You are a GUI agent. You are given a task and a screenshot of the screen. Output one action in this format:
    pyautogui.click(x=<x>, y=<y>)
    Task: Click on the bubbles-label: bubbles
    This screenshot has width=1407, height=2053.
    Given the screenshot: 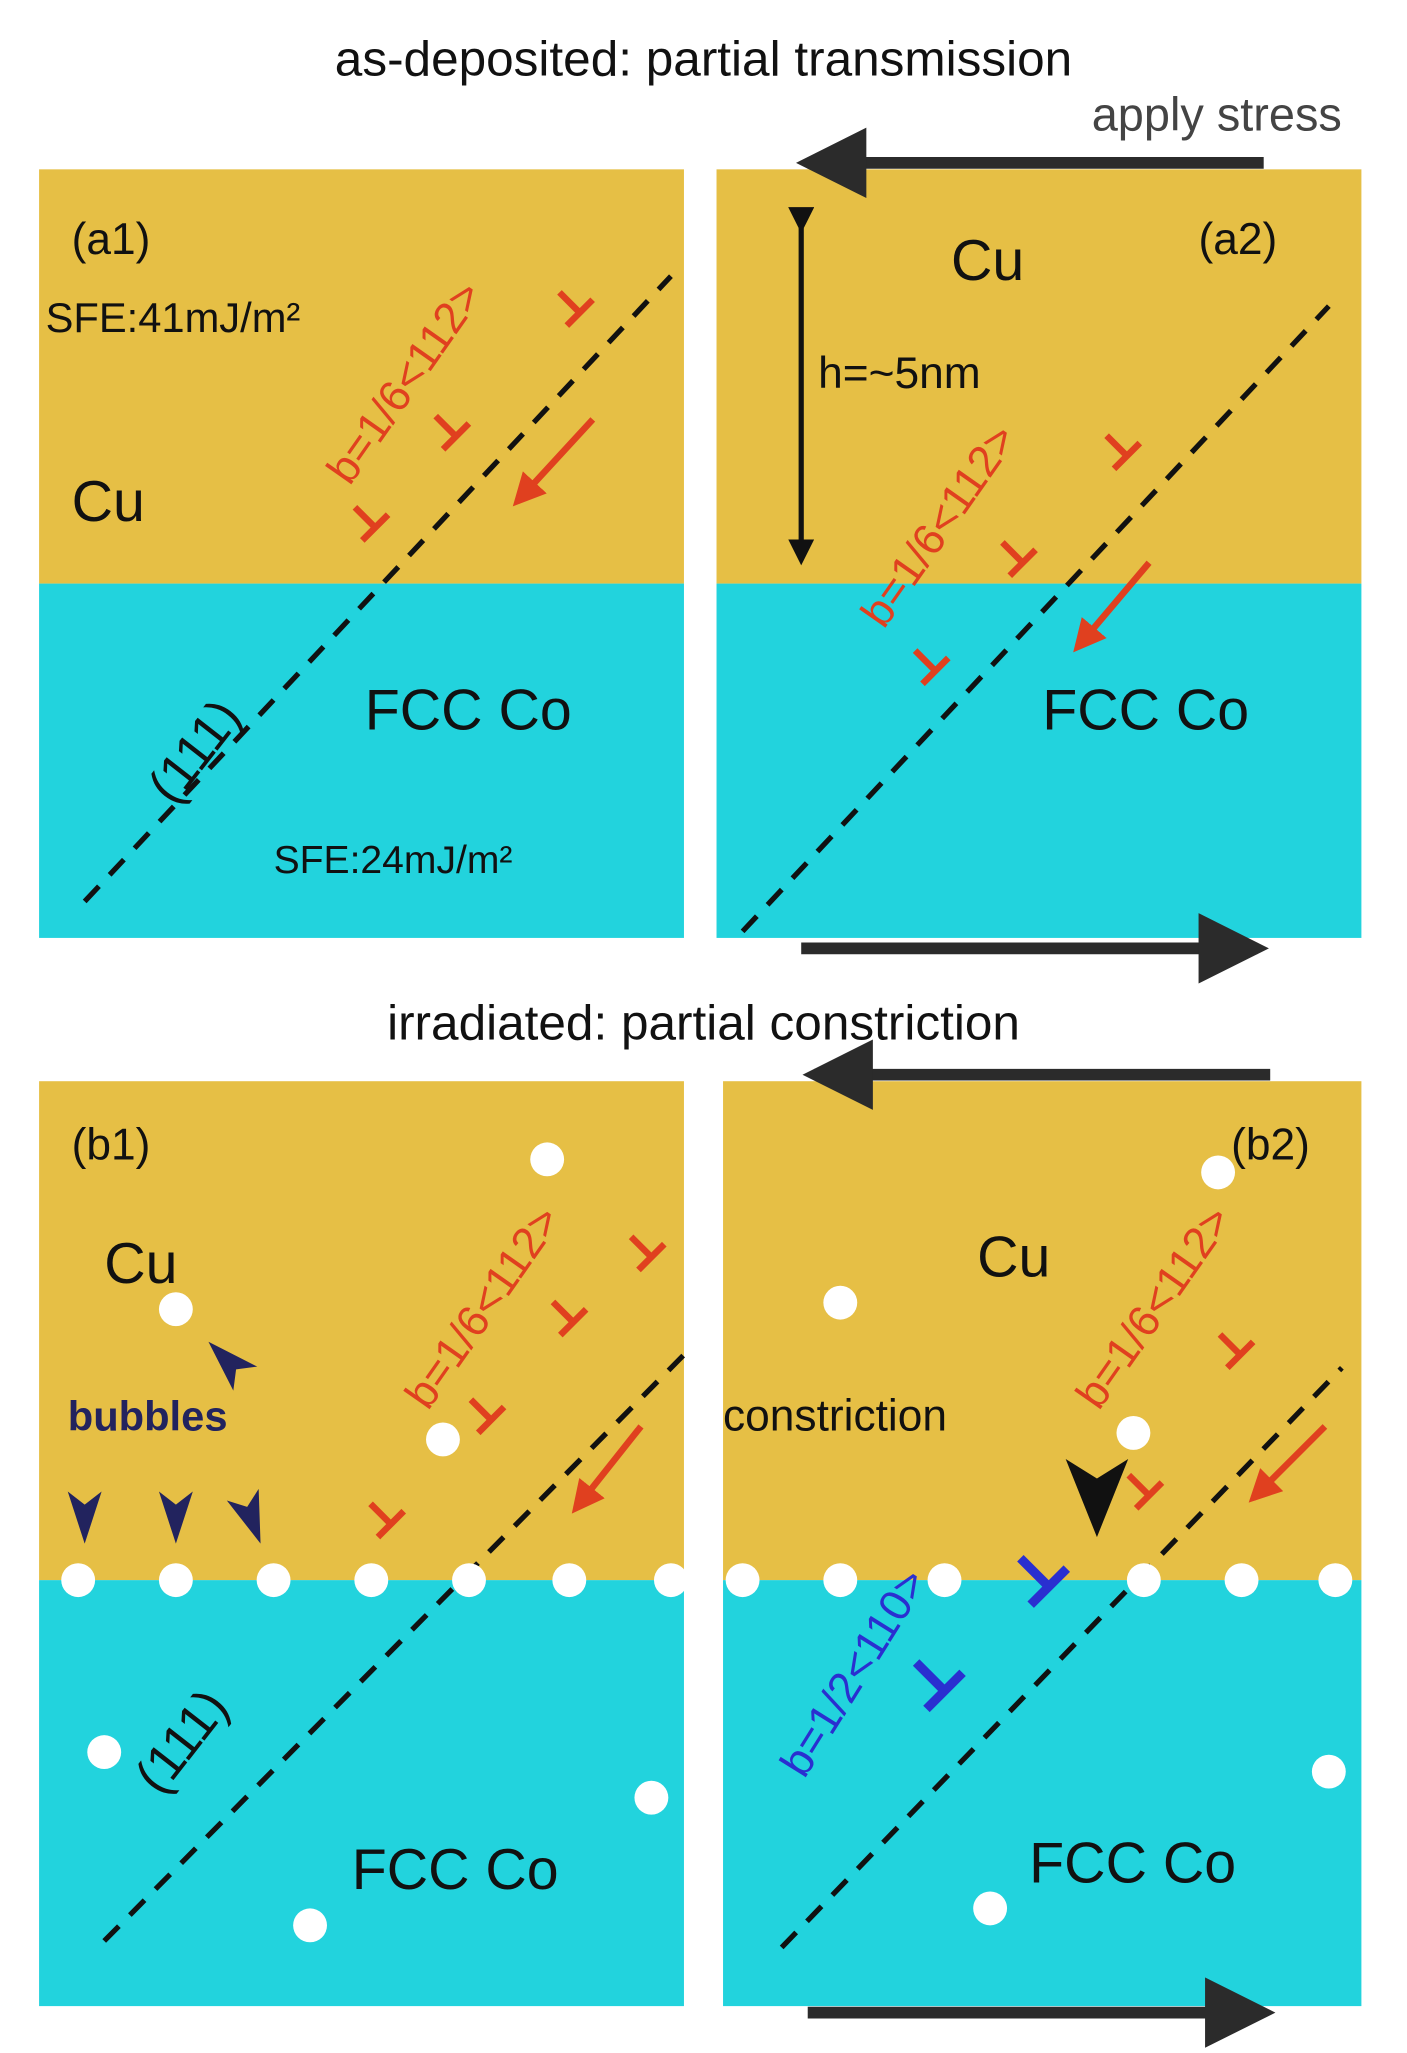 What is the action you would take?
    pyautogui.click(x=148, y=1415)
    